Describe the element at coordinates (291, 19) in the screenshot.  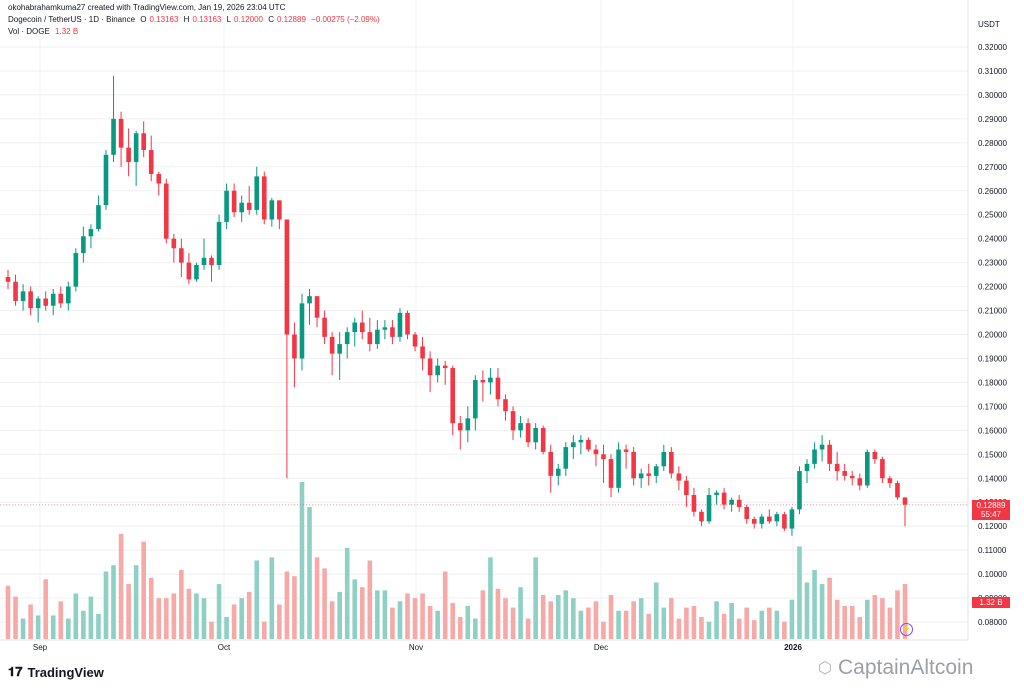
I see `close-value: 0.12889` at that location.